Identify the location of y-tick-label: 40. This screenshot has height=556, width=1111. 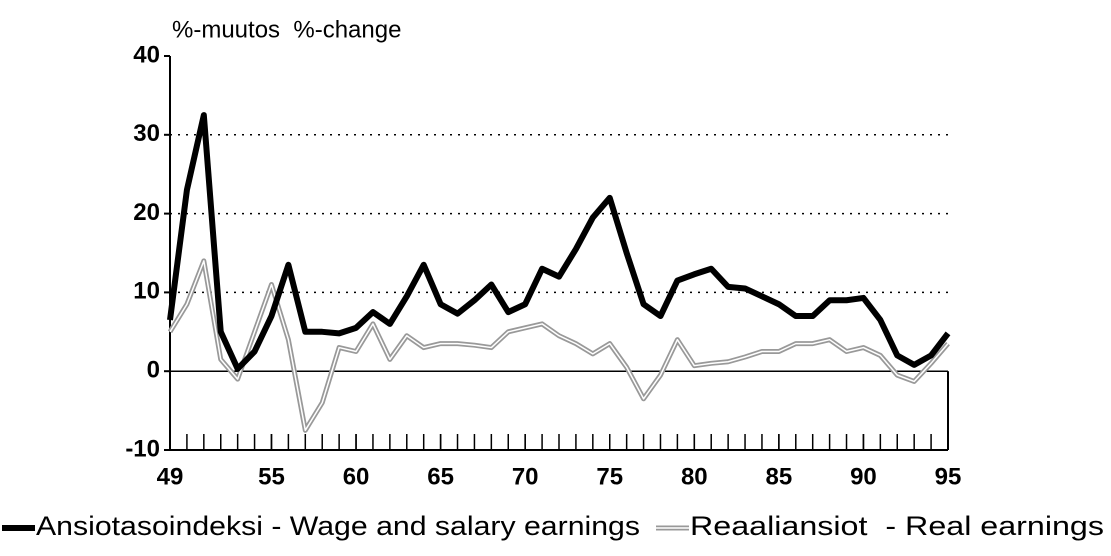
(146, 54).